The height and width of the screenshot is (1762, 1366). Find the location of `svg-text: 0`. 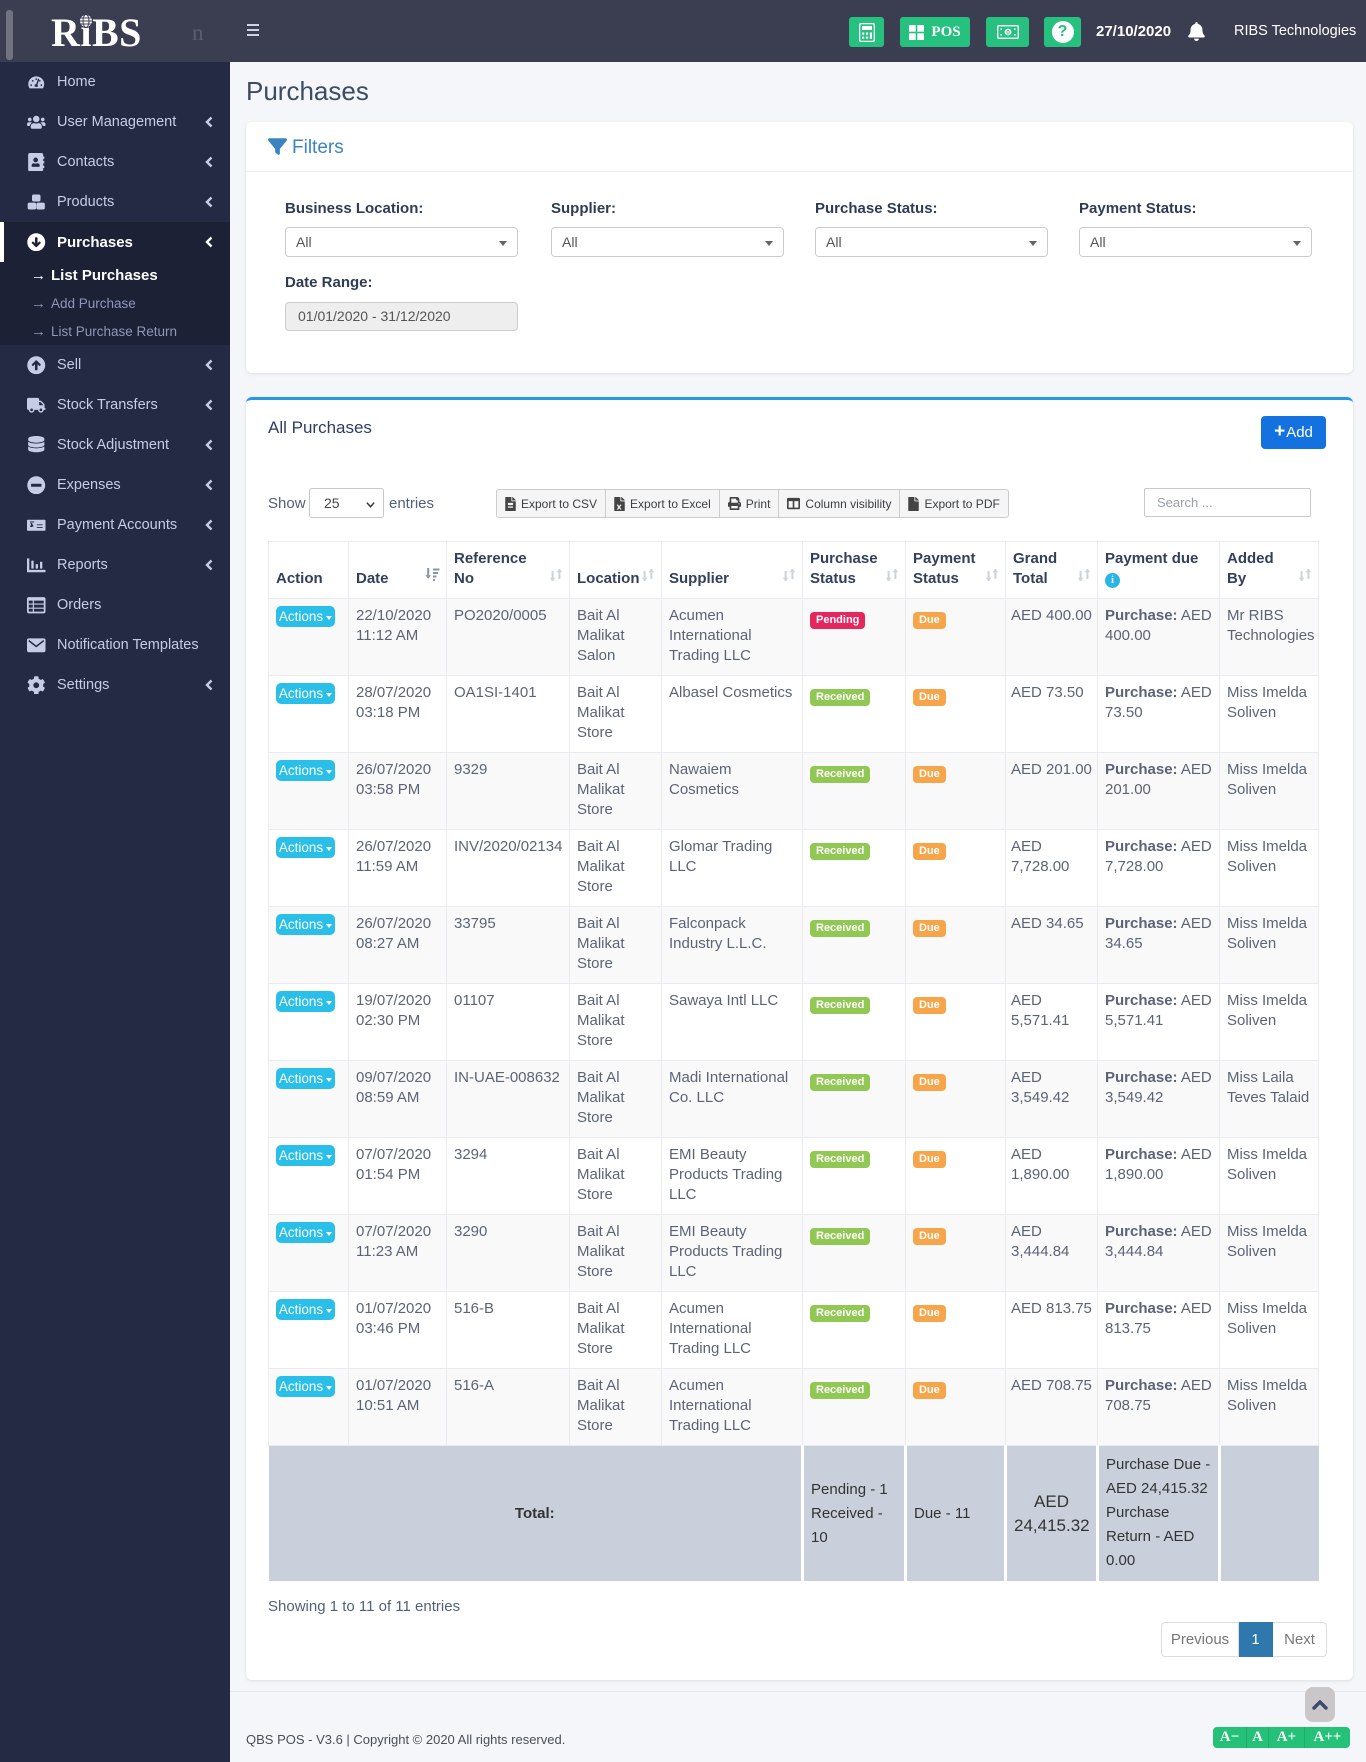

svg-text: 0 is located at coordinates (1008, 32).